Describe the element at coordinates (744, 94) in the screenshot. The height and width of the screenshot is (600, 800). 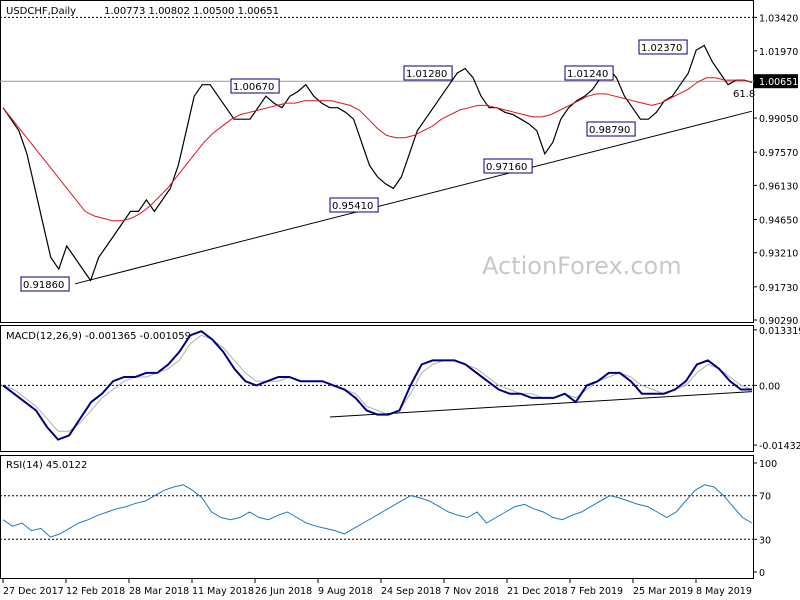
I see `fibonacci-label: 61.8` at that location.